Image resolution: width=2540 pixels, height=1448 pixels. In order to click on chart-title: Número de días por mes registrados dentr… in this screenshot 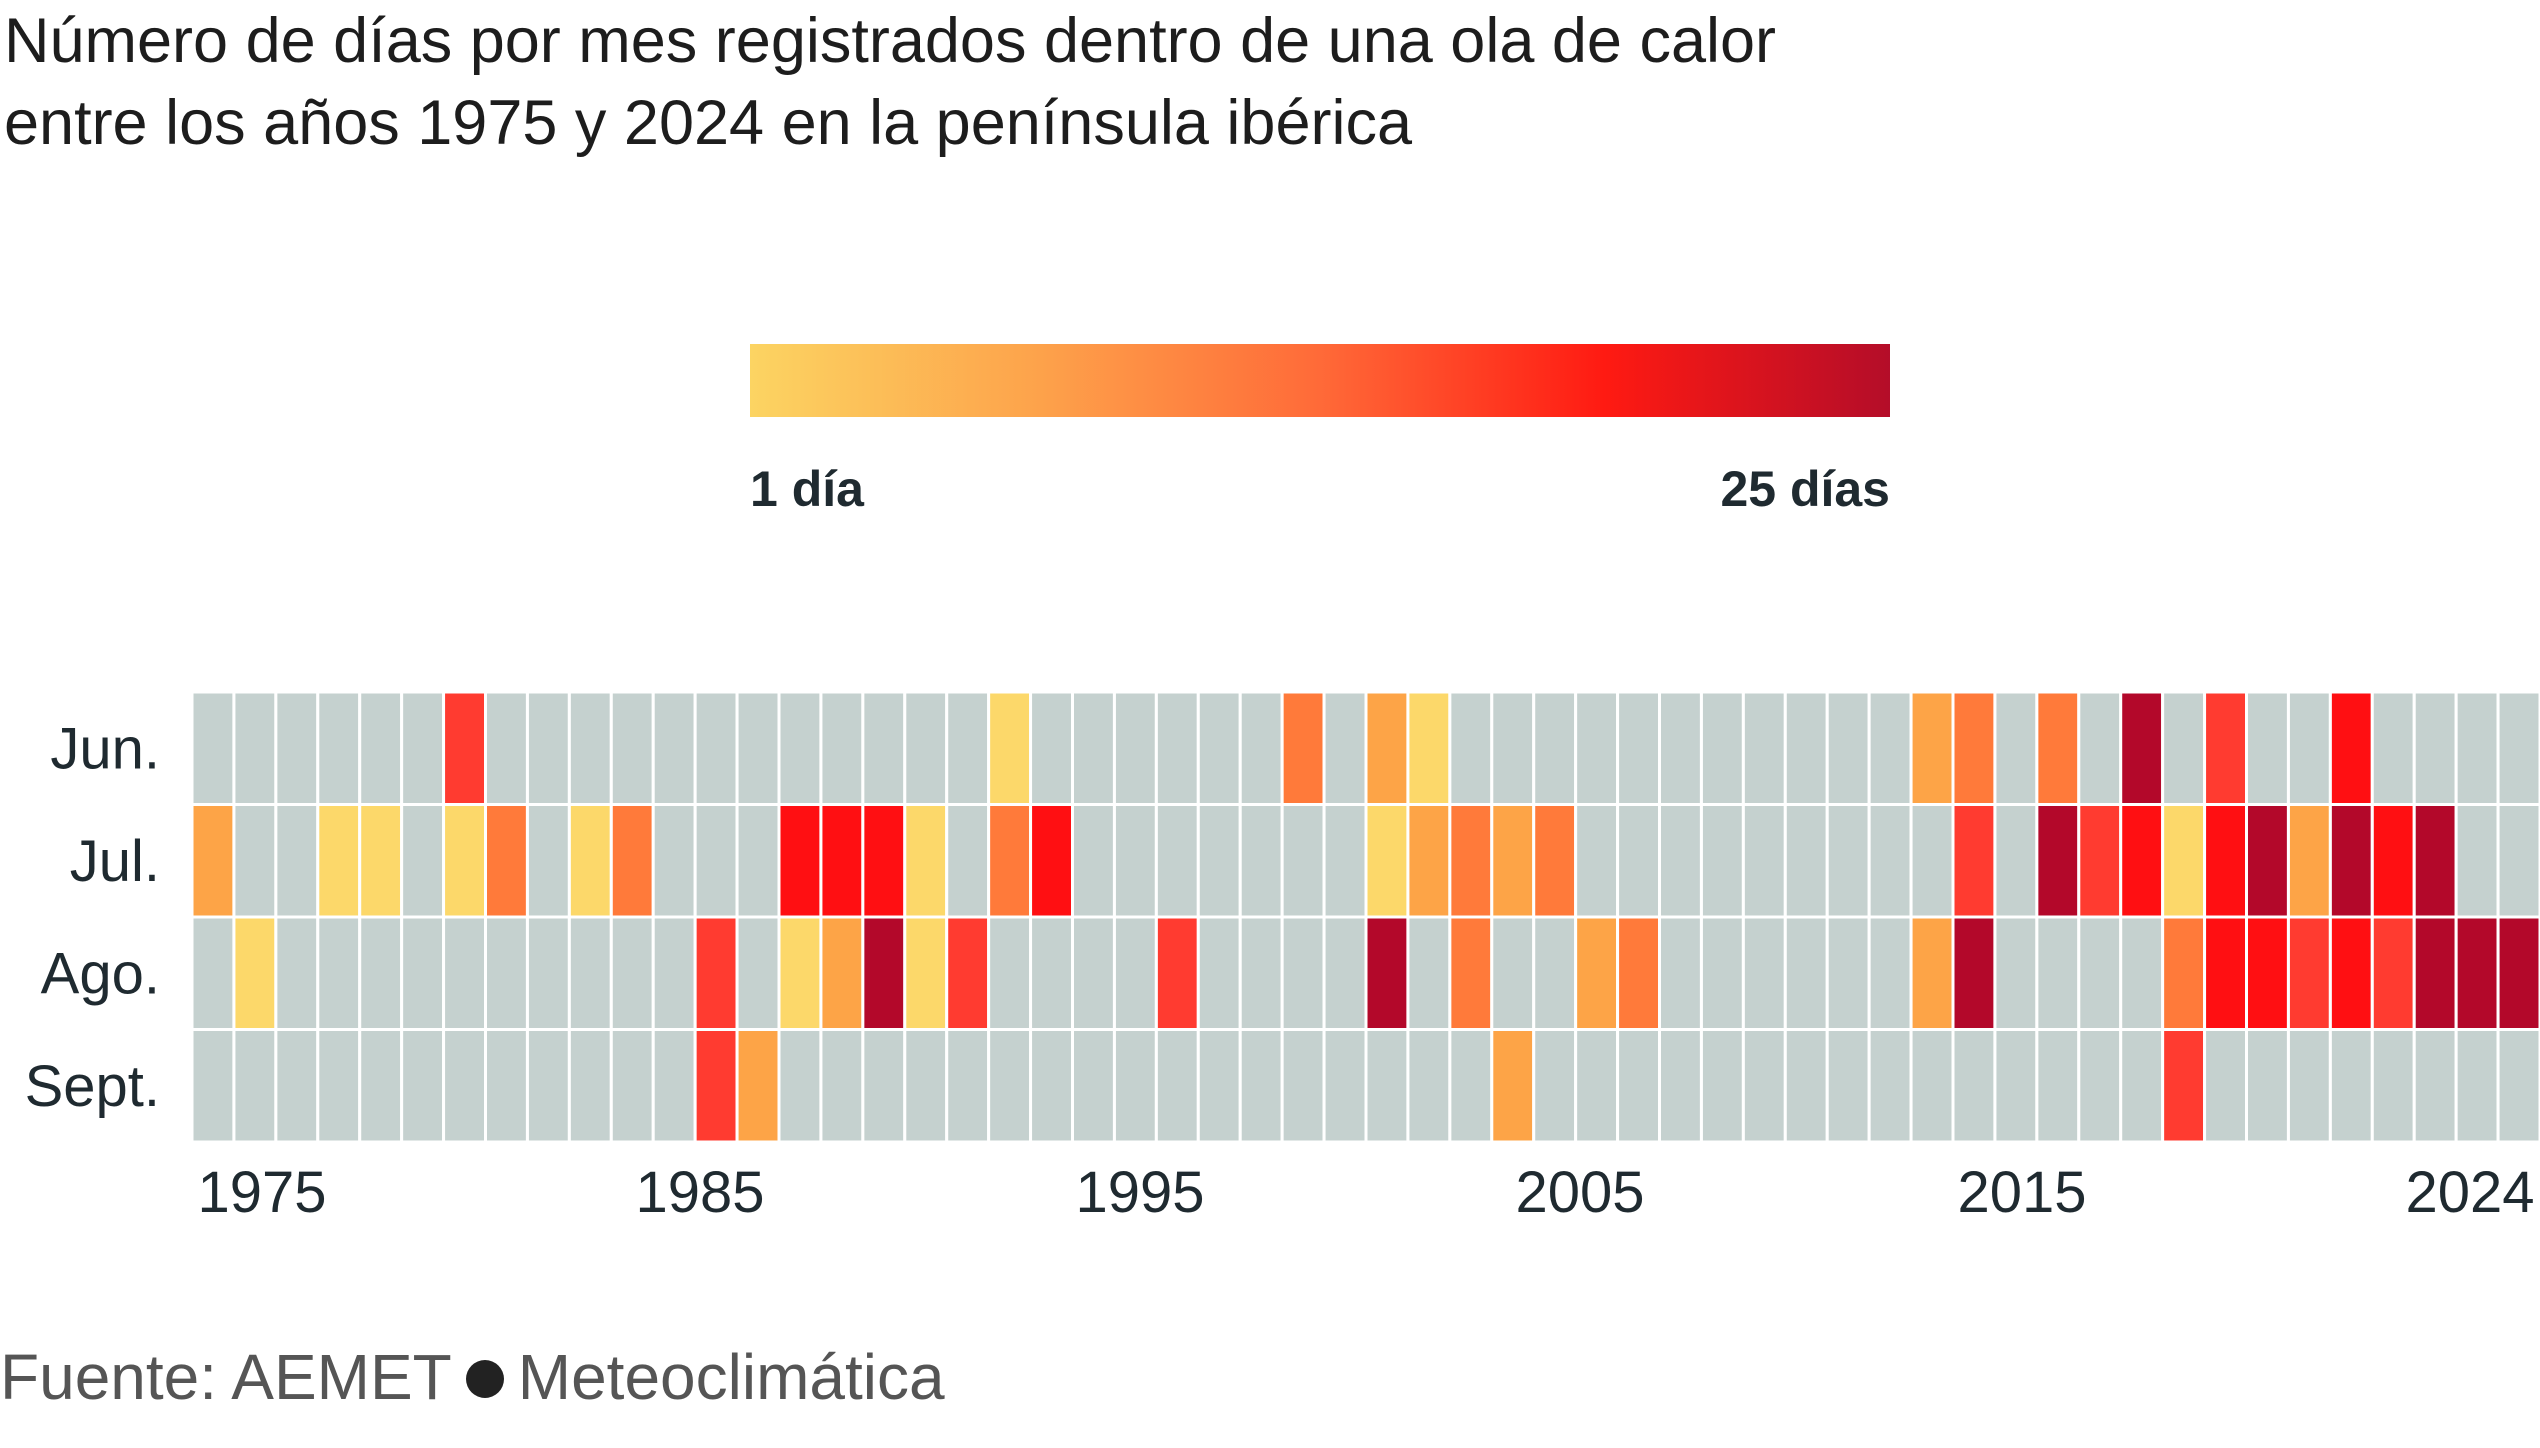, I will do `click(1104, 82)`.